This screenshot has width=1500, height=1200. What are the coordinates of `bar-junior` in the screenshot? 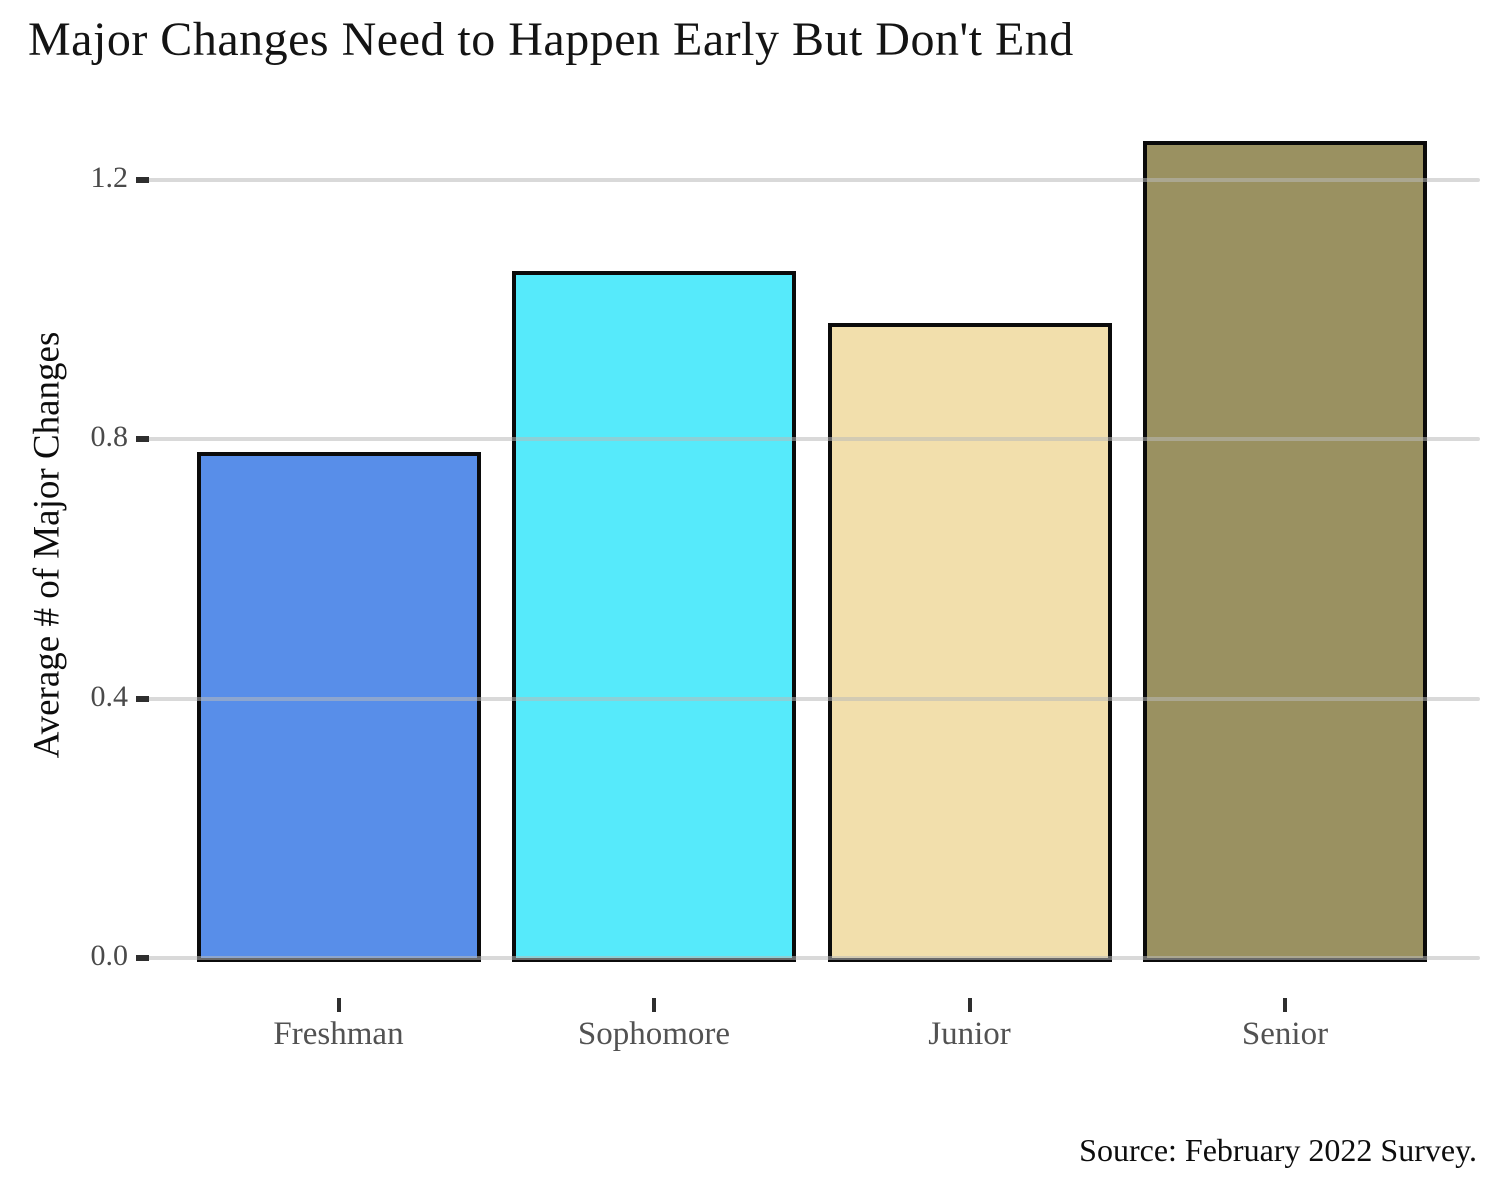 It's located at (969, 642).